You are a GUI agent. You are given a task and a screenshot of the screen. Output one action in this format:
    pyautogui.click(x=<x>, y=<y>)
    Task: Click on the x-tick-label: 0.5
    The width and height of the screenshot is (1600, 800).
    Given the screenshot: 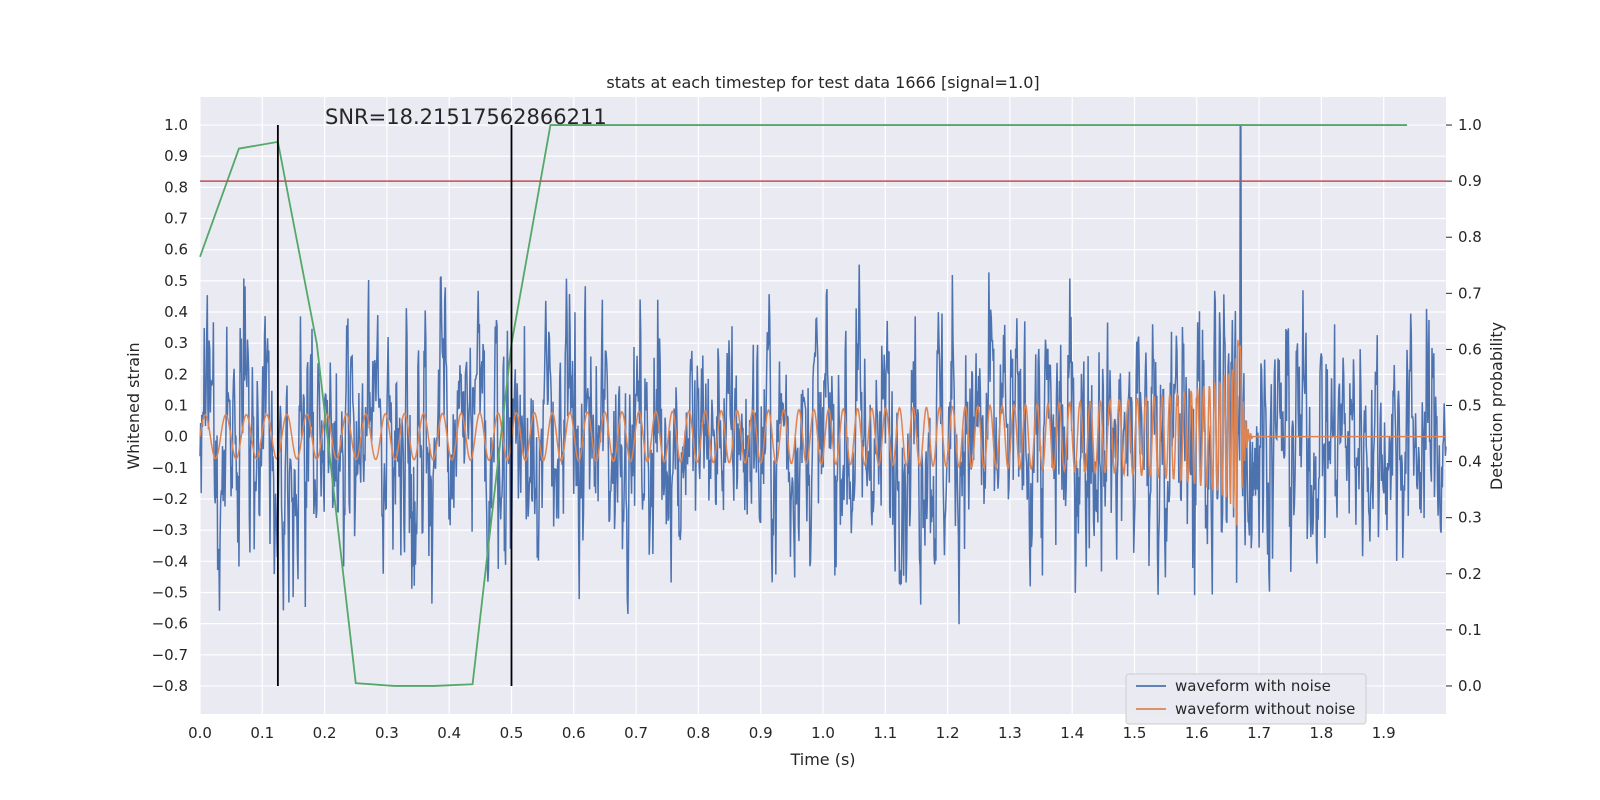 What is the action you would take?
    pyautogui.click(x=512, y=733)
    